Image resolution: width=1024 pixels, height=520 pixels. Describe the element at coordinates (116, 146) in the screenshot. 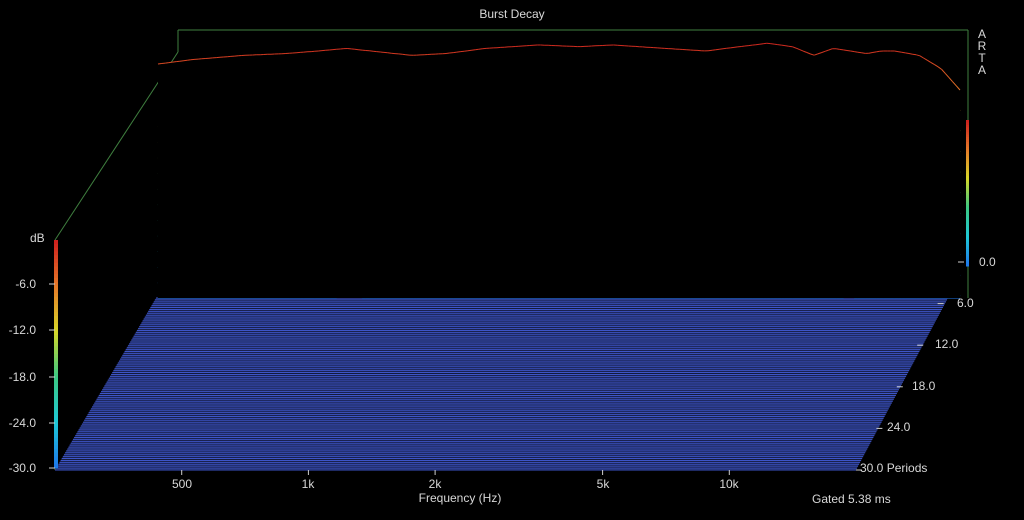

I see `frame-line` at that location.